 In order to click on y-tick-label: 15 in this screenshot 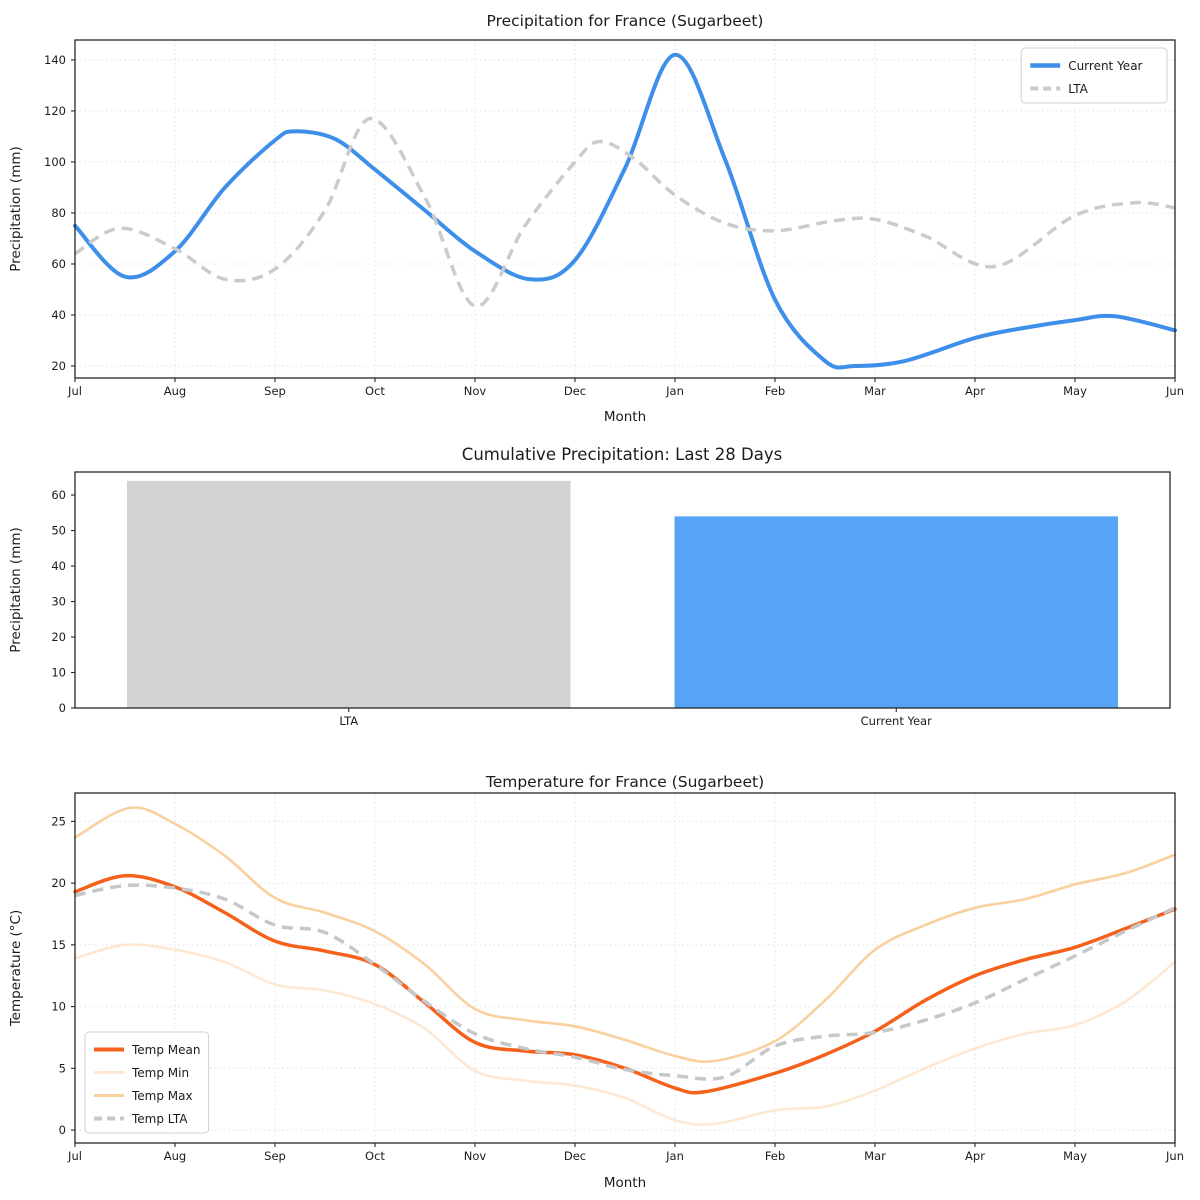, I will do `click(58, 945)`.